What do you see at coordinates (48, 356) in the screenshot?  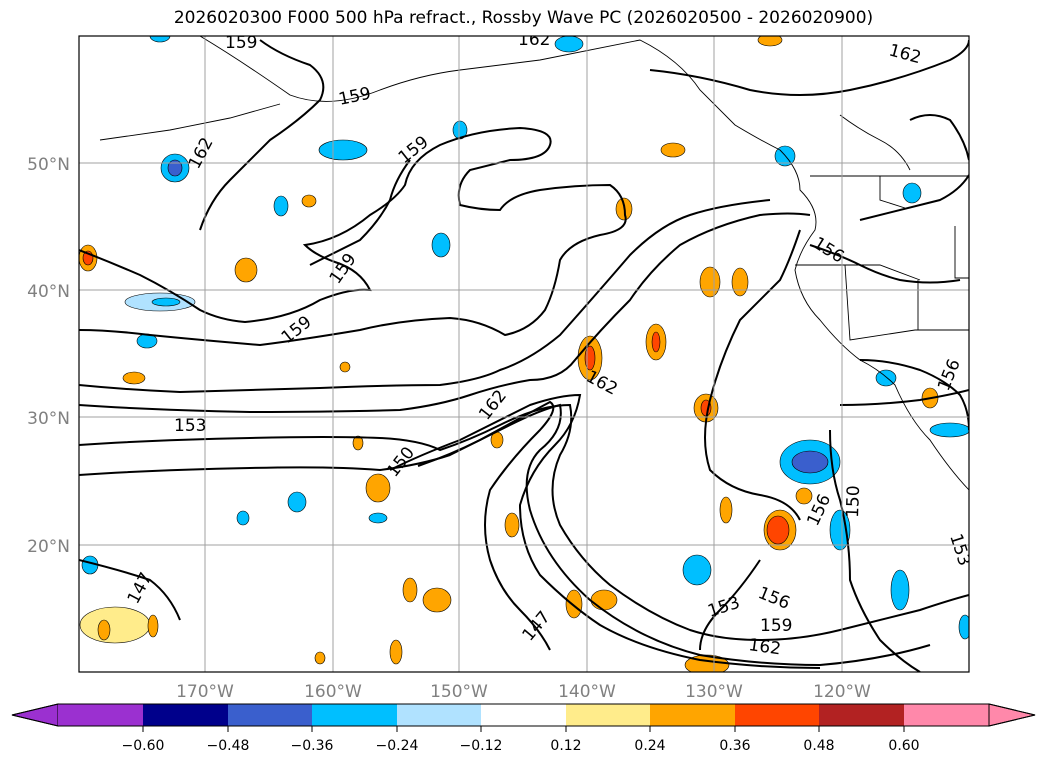 I see `latitude-labels: 50°N 40°N 30°N 20°N` at bounding box center [48, 356].